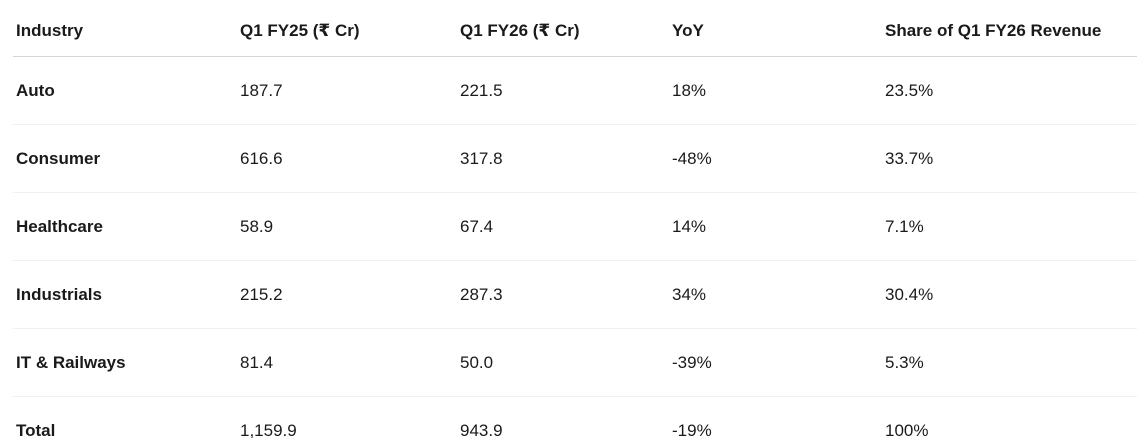 The image size is (1137, 438). I want to click on cell-share: 5.3%, so click(1011, 362).